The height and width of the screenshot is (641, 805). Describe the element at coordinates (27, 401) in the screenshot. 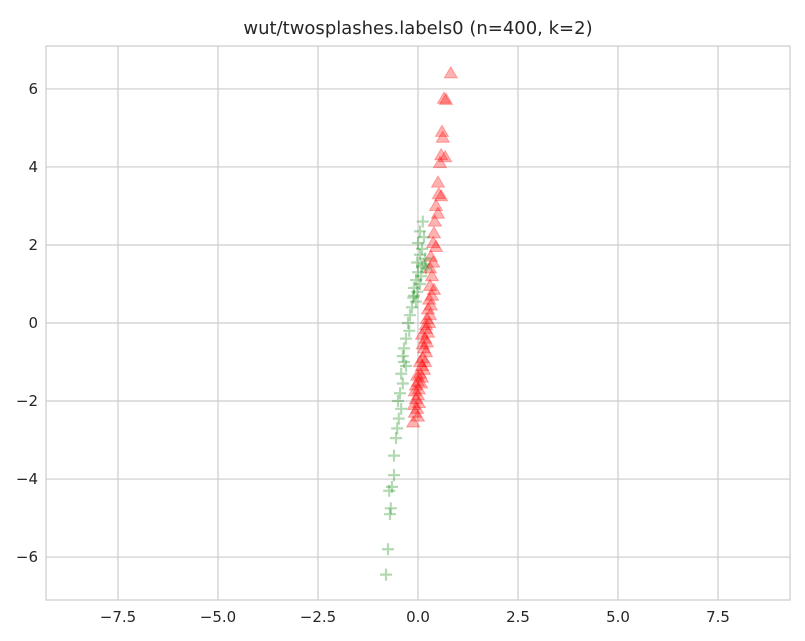

I see `y-tick-label: −2` at that location.